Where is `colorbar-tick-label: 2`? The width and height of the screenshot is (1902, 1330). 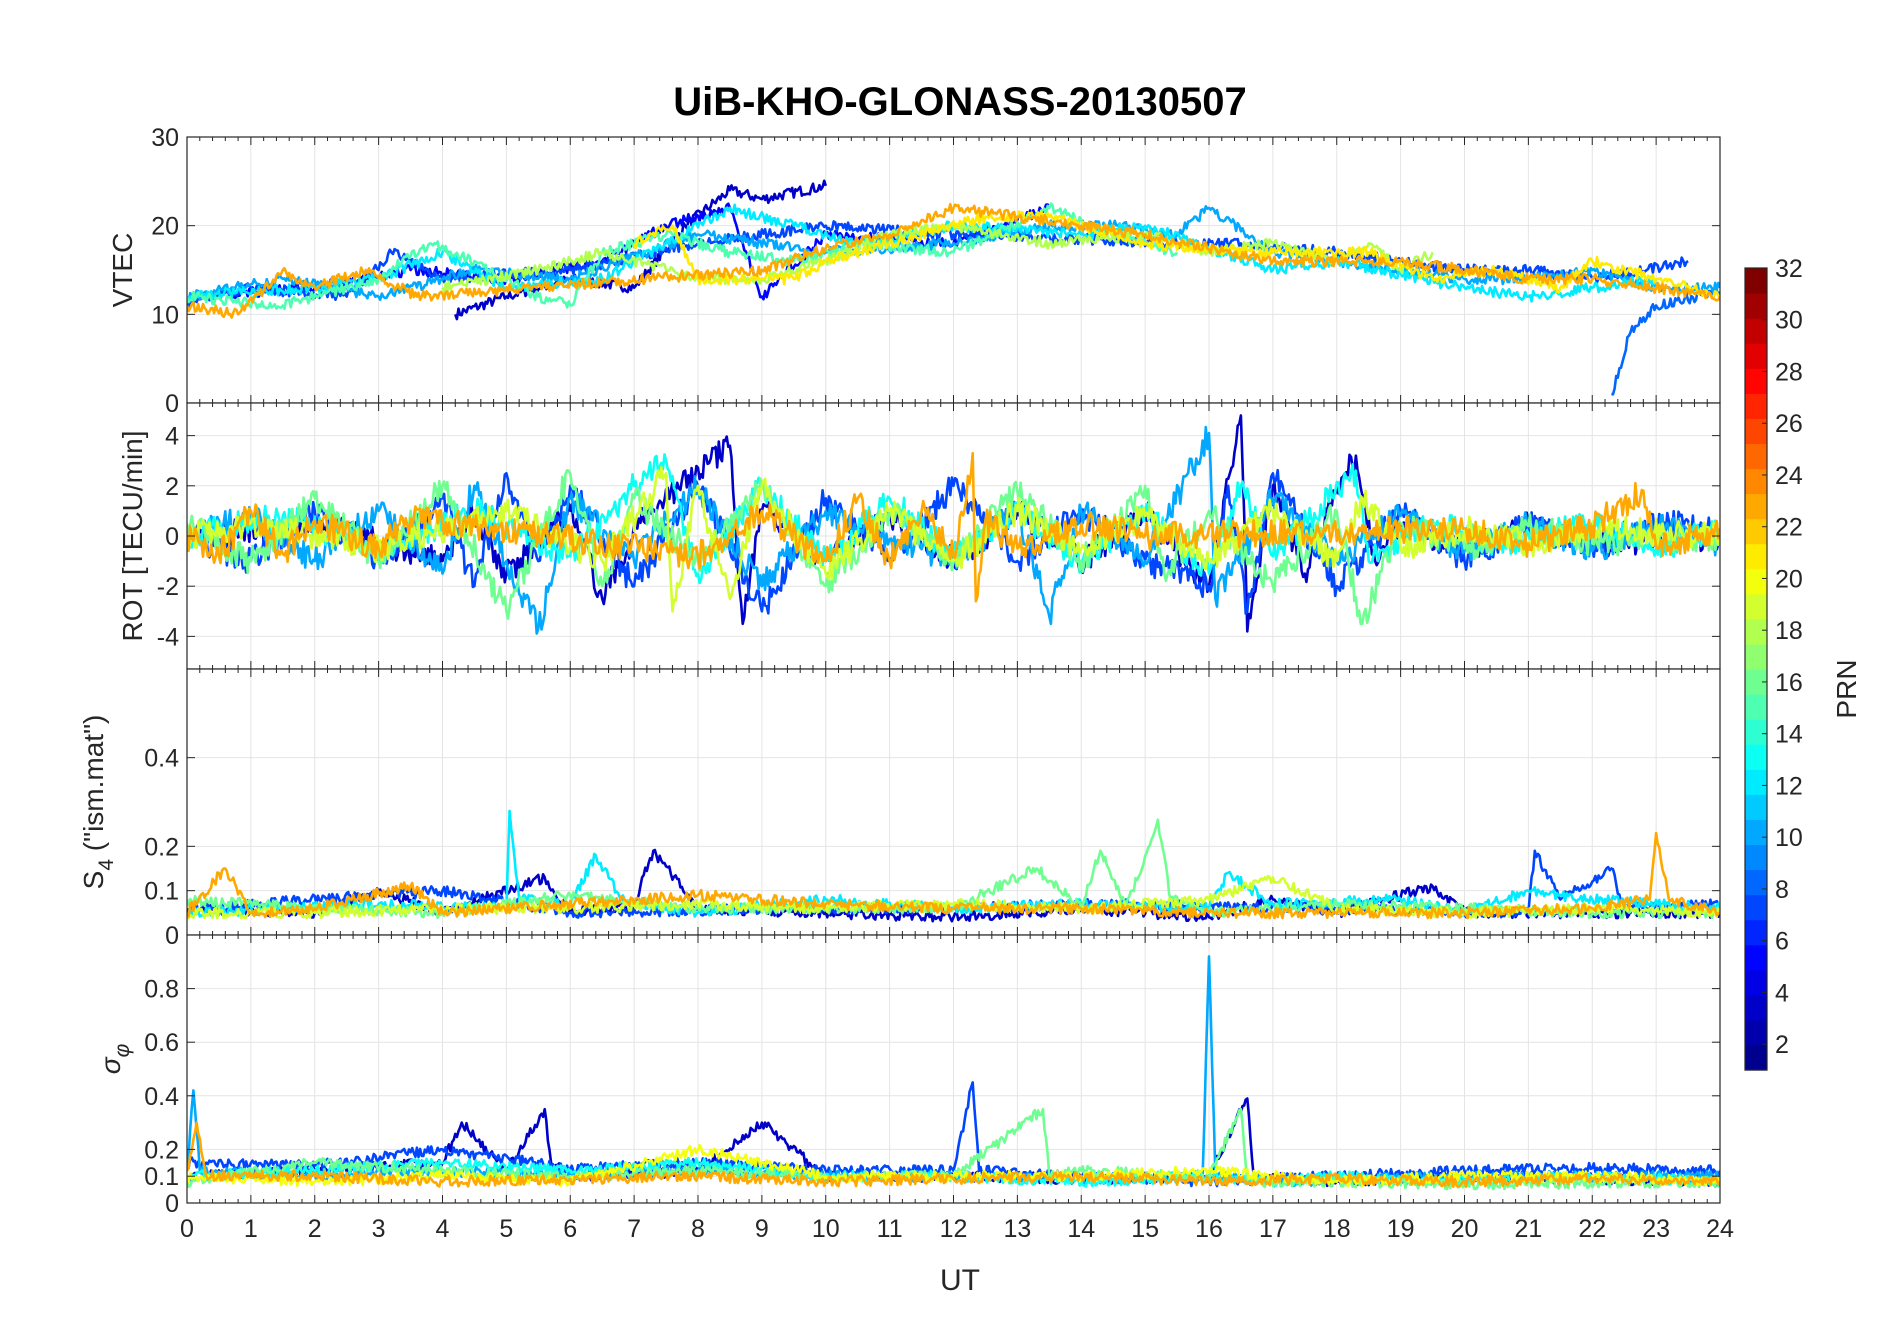 colorbar-tick-label: 2 is located at coordinates (1782, 1045).